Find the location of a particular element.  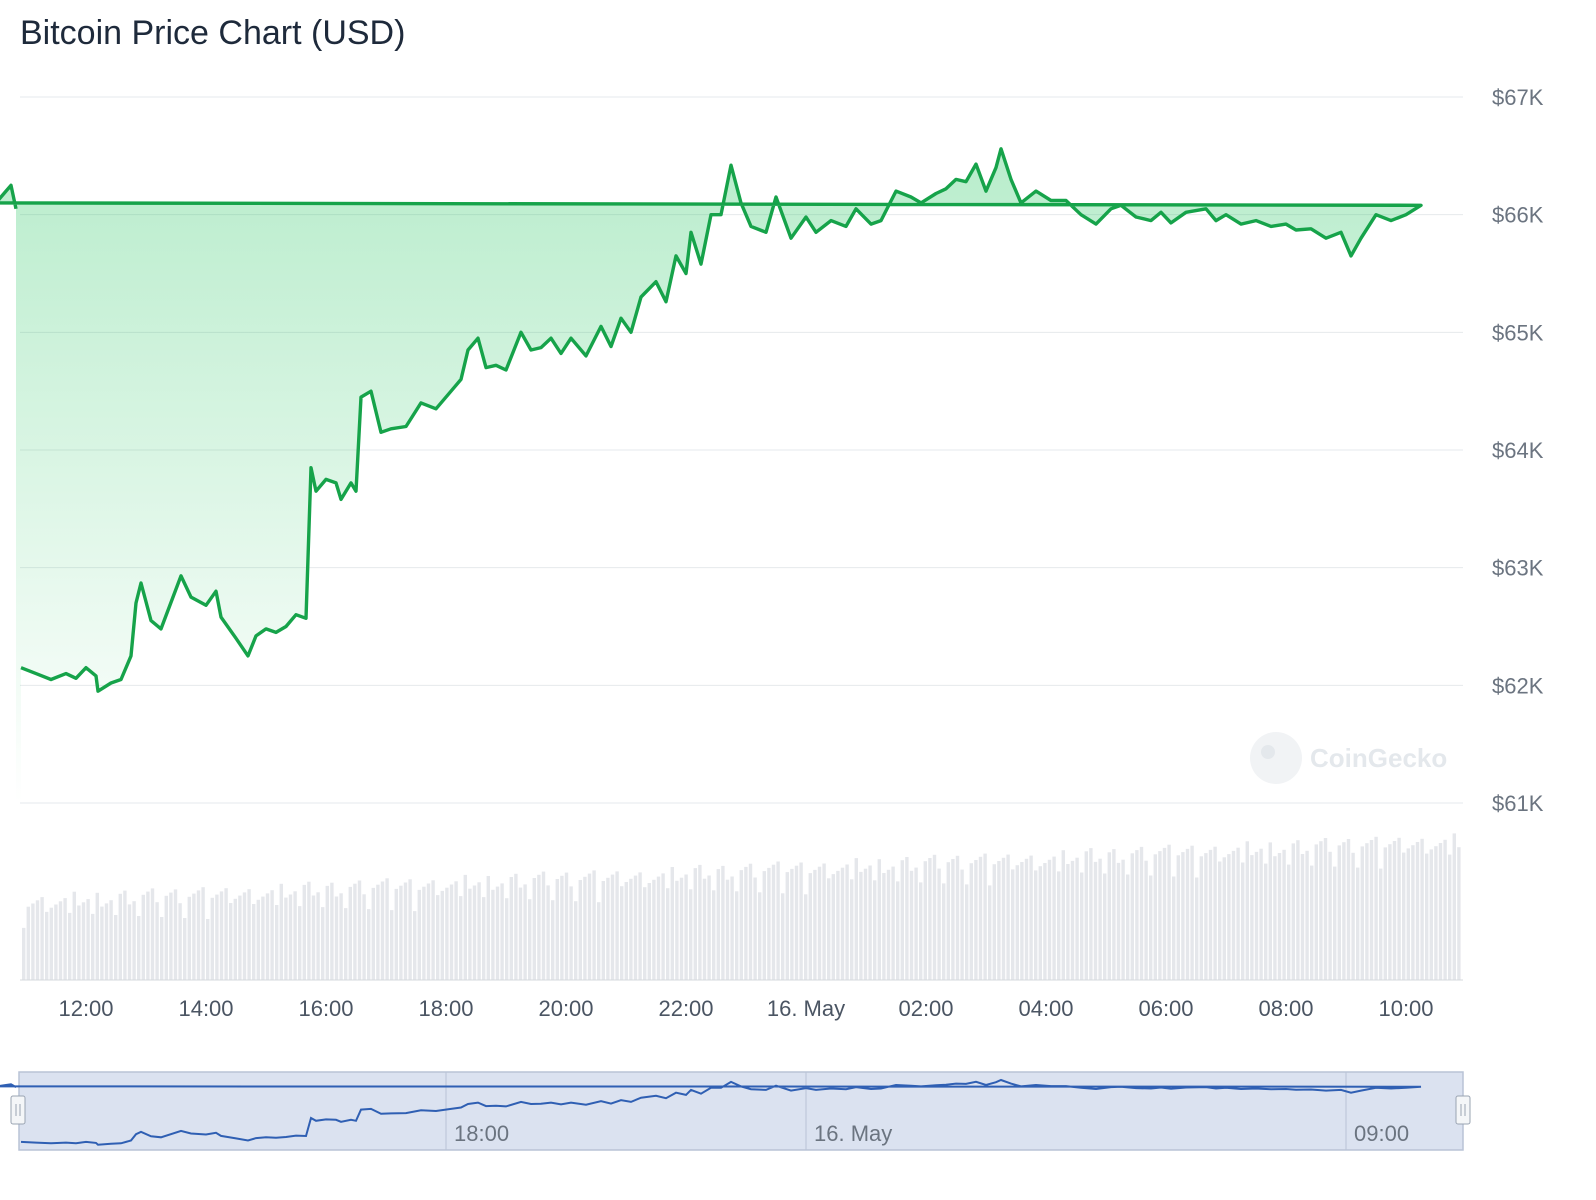

x-tick-label: 12:00 is located at coordinates (85, 1008).